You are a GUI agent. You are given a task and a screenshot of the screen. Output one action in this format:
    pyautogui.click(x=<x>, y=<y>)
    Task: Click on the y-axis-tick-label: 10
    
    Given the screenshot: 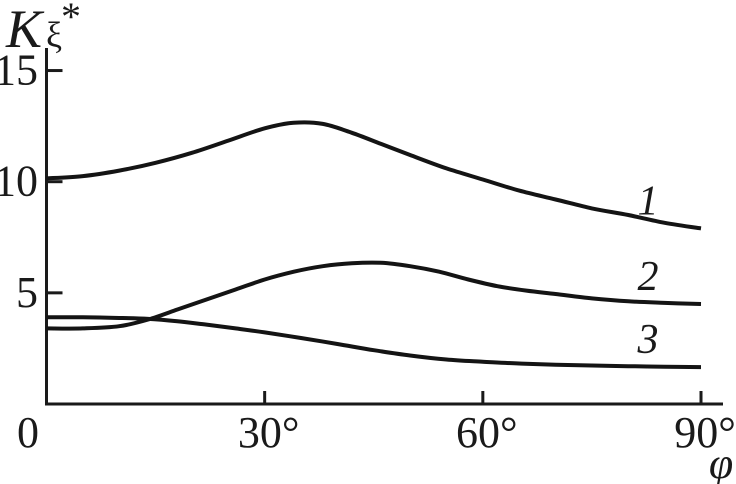 What is the action you would take?
    pyautogui.click(x=19, y=181)
    